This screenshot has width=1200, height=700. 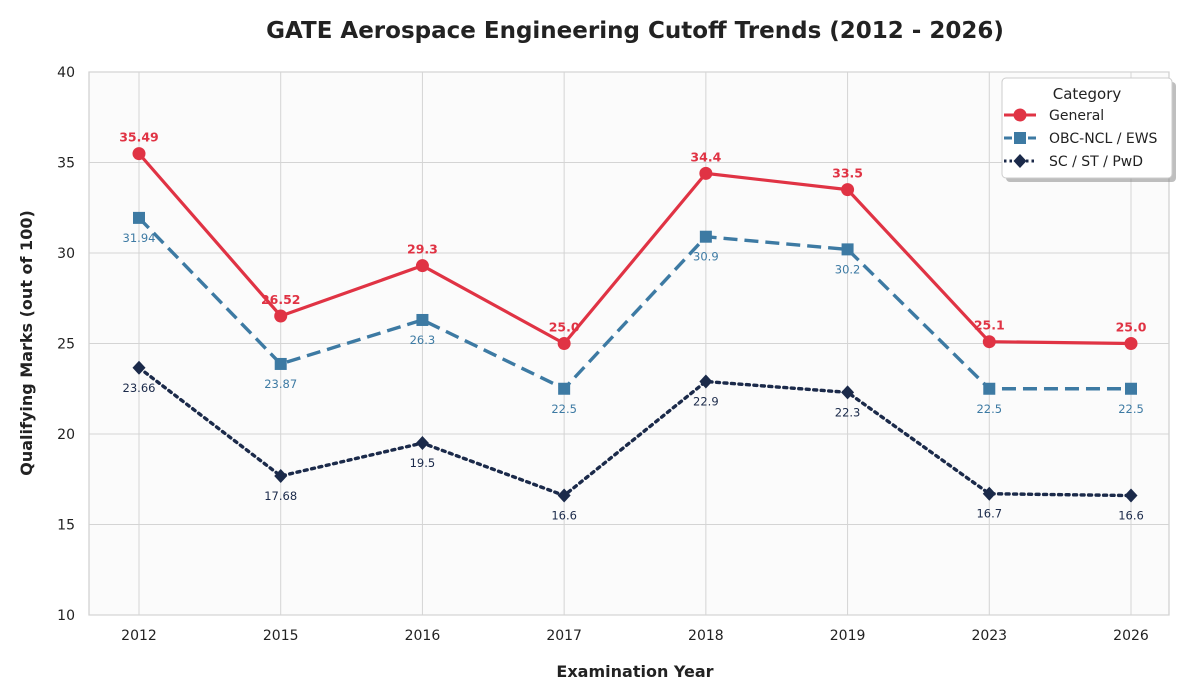 I want to click on data-label: 22.3, so click(x=848, y=412).